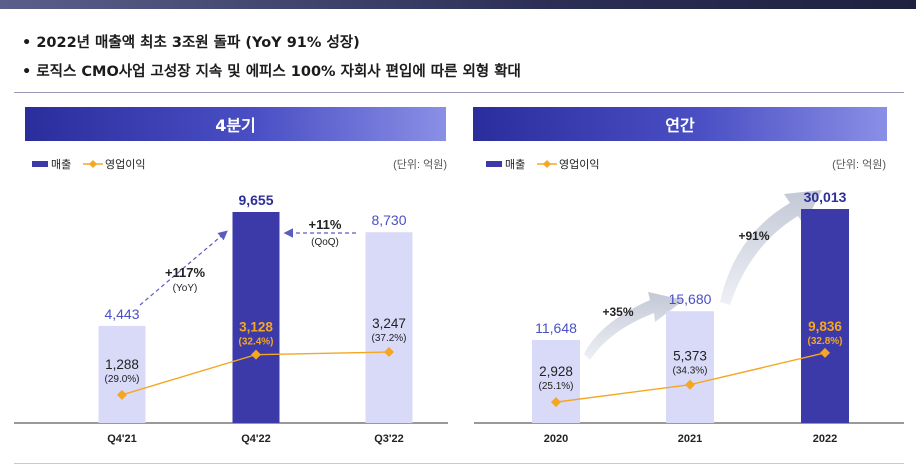  I want to click on quarterly-unit-label: (단위: 억원), so click(420, 164).